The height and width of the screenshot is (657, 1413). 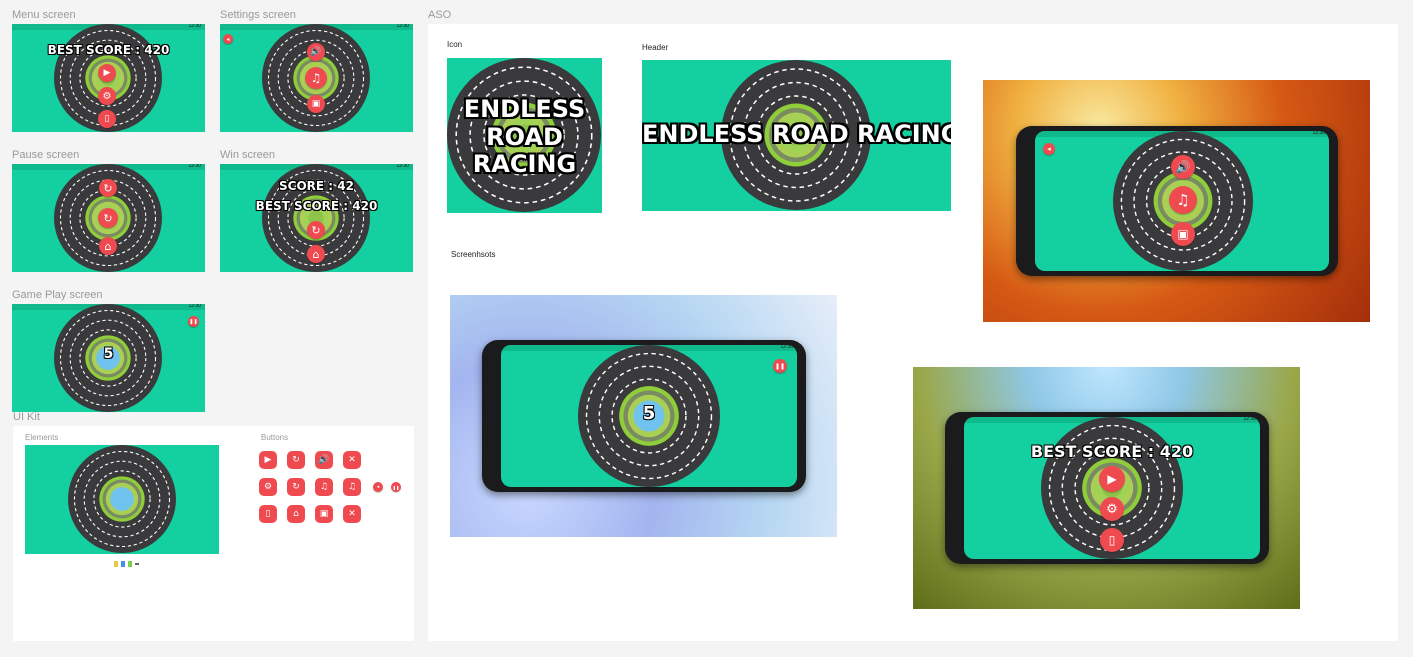 I want to click on kit-sound-off-button: ✕, so click(x=352, y=460).